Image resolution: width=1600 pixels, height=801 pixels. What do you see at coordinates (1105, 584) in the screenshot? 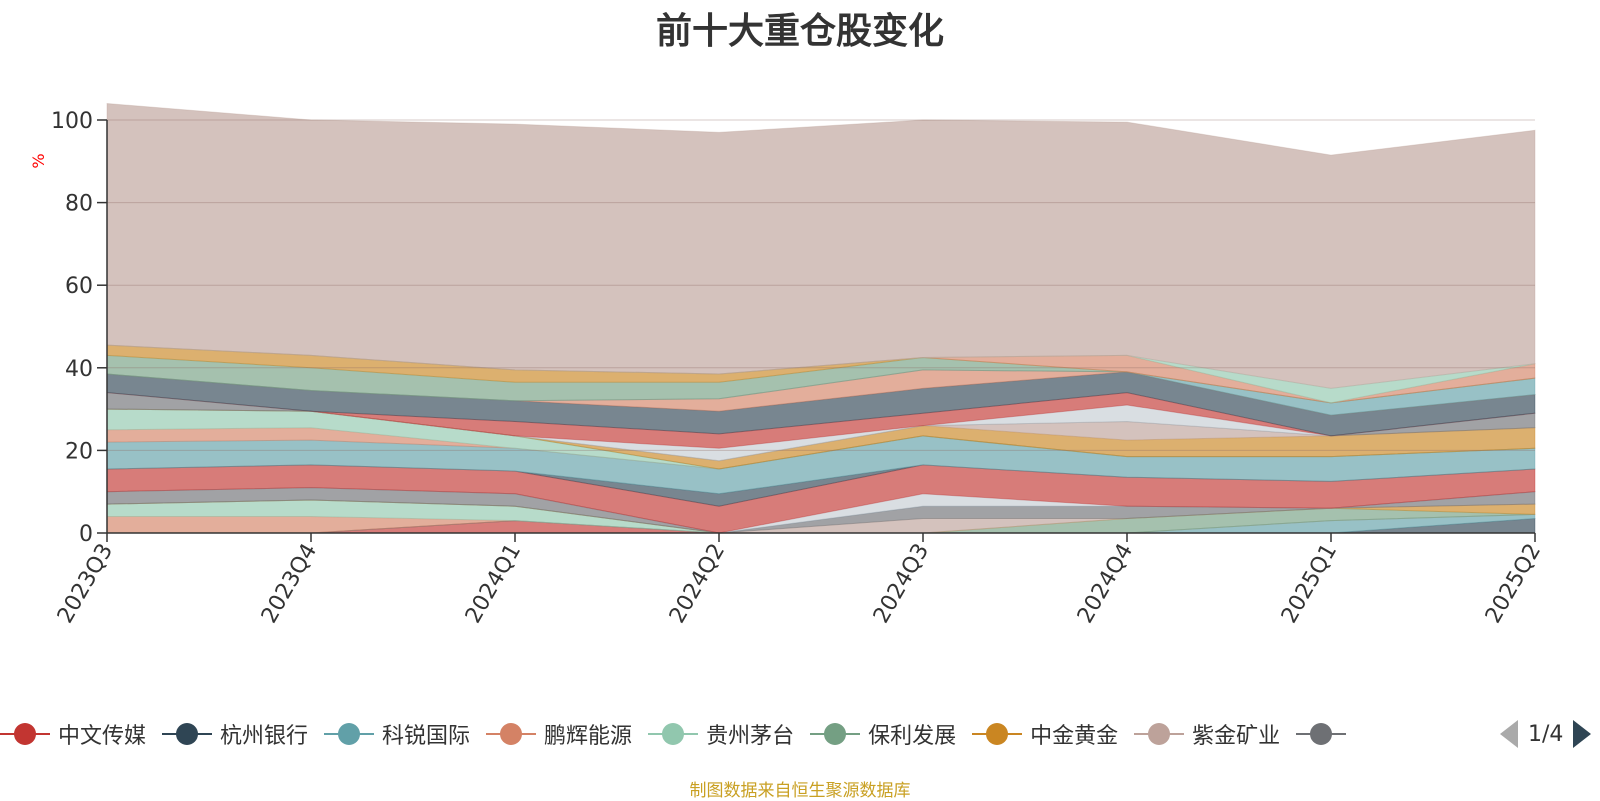
I see `x-tick-label: 2024Q4` at bounding box center [1105, 584].